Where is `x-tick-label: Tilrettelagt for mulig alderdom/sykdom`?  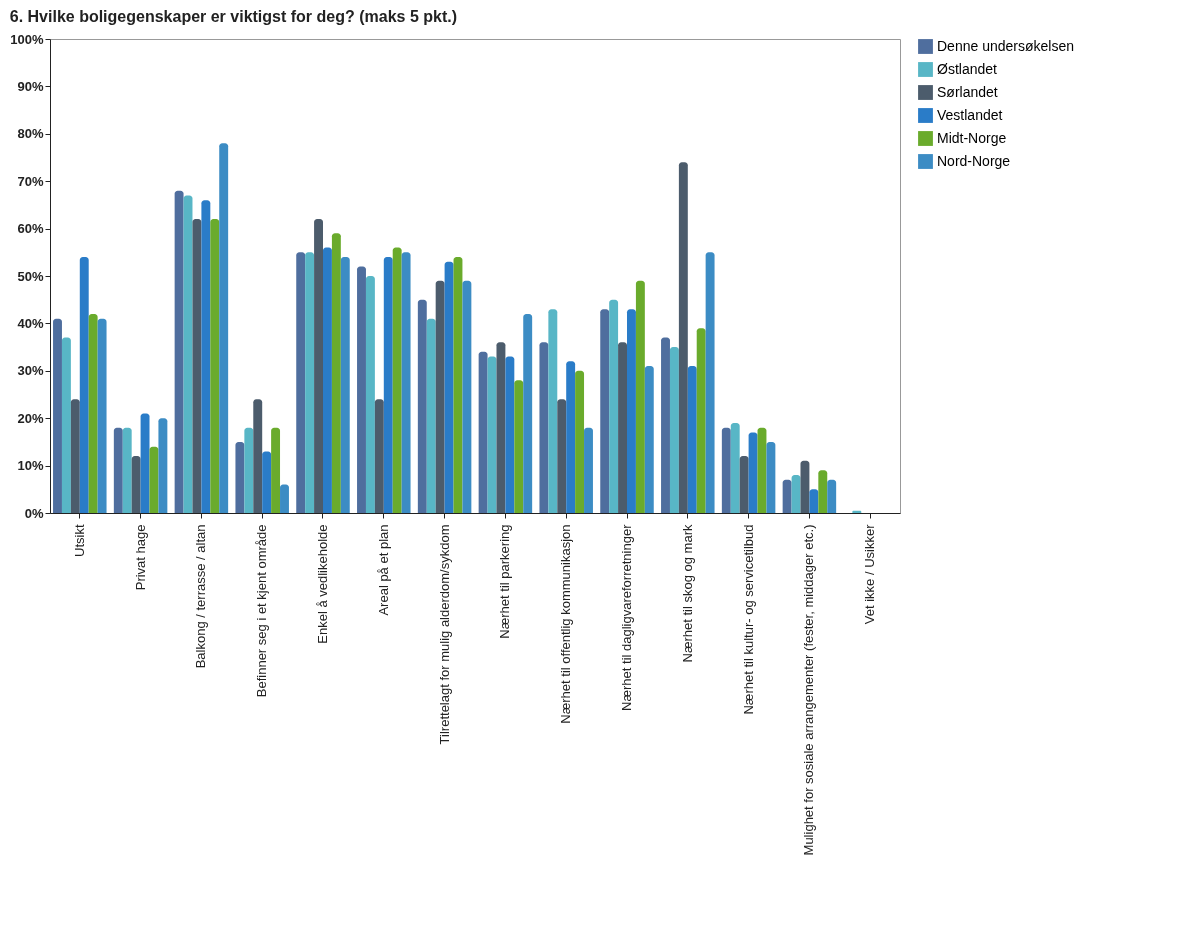 x-tick-label: Tilrettelagt for mulig alderdom/sykdom is located at coordinates (444, 634).